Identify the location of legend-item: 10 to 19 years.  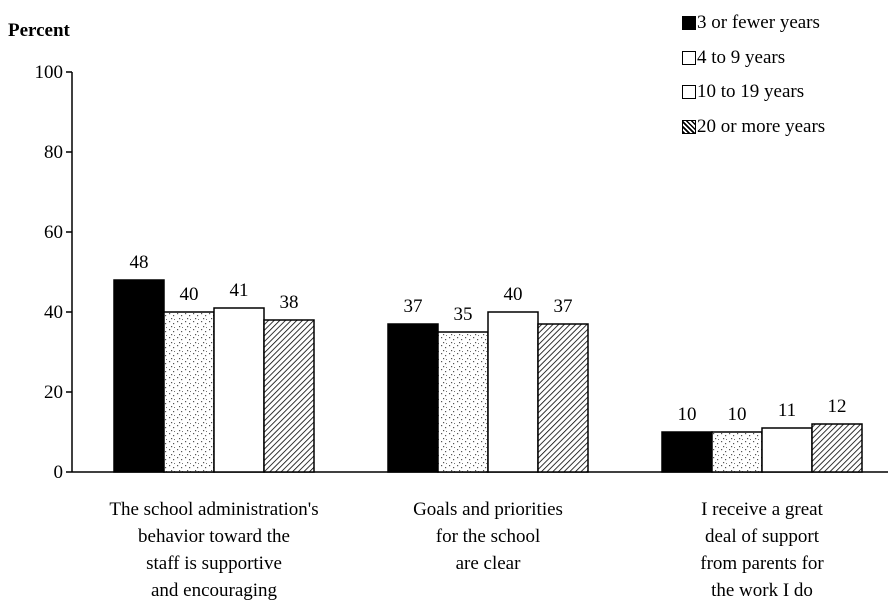
(782, 92).